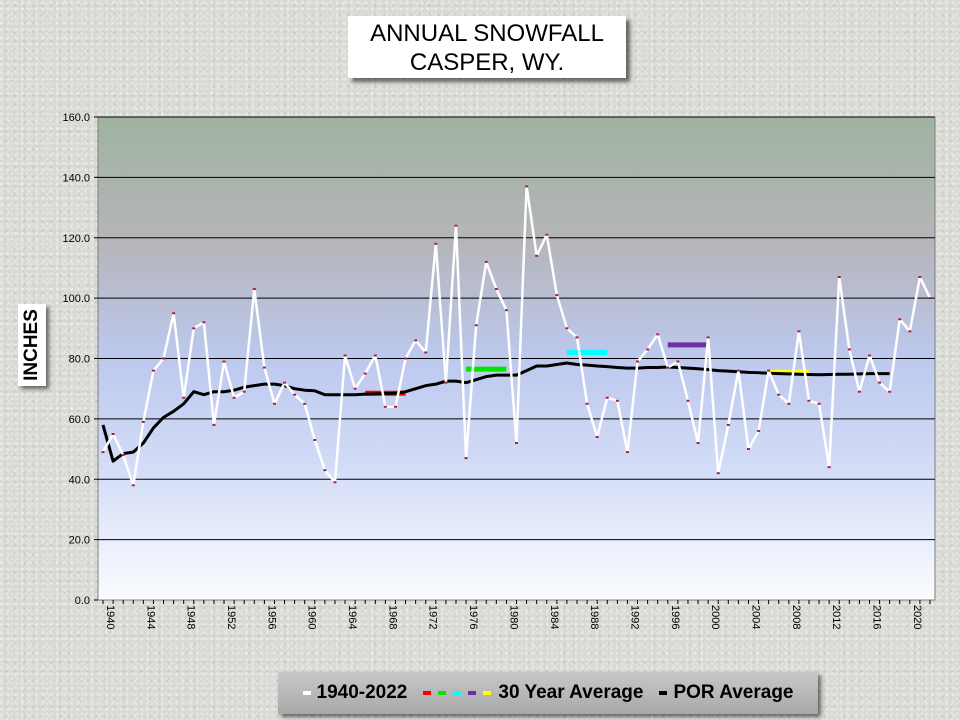  What do you see at coordinates (442, 693) in the screenshot?
I see `legend-swatch-green` at bounding box center [442, 693].